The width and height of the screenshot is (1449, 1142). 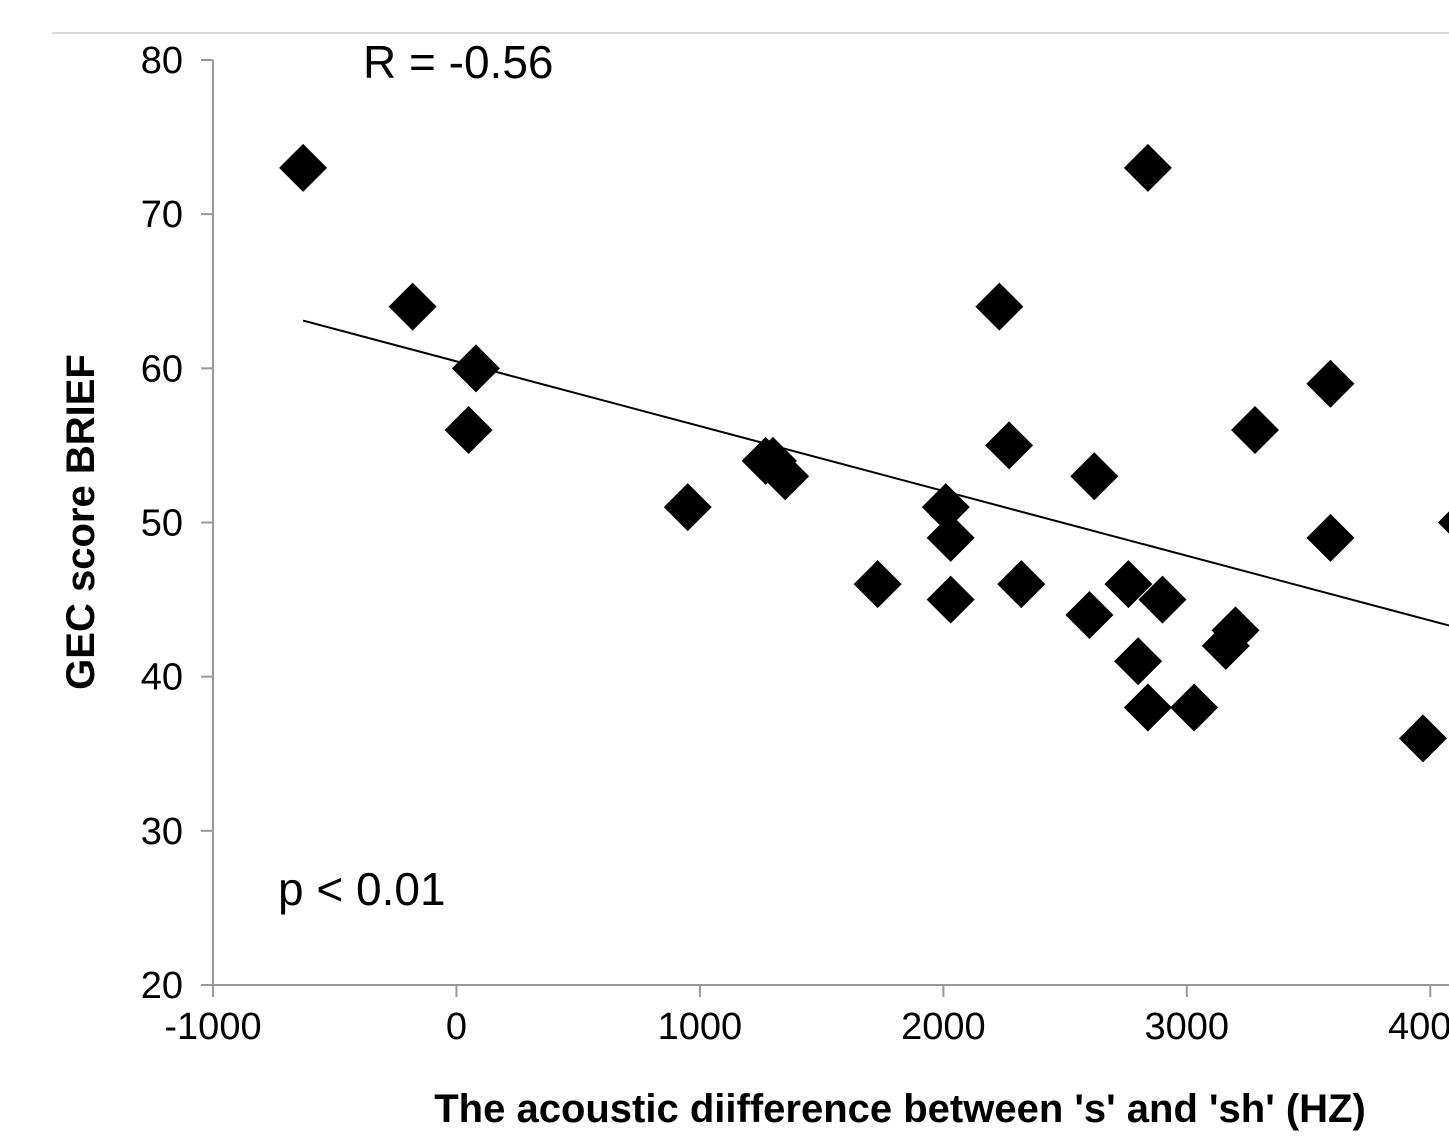 I want to click on y-tick-label: 60, so click(x=162, y=369).